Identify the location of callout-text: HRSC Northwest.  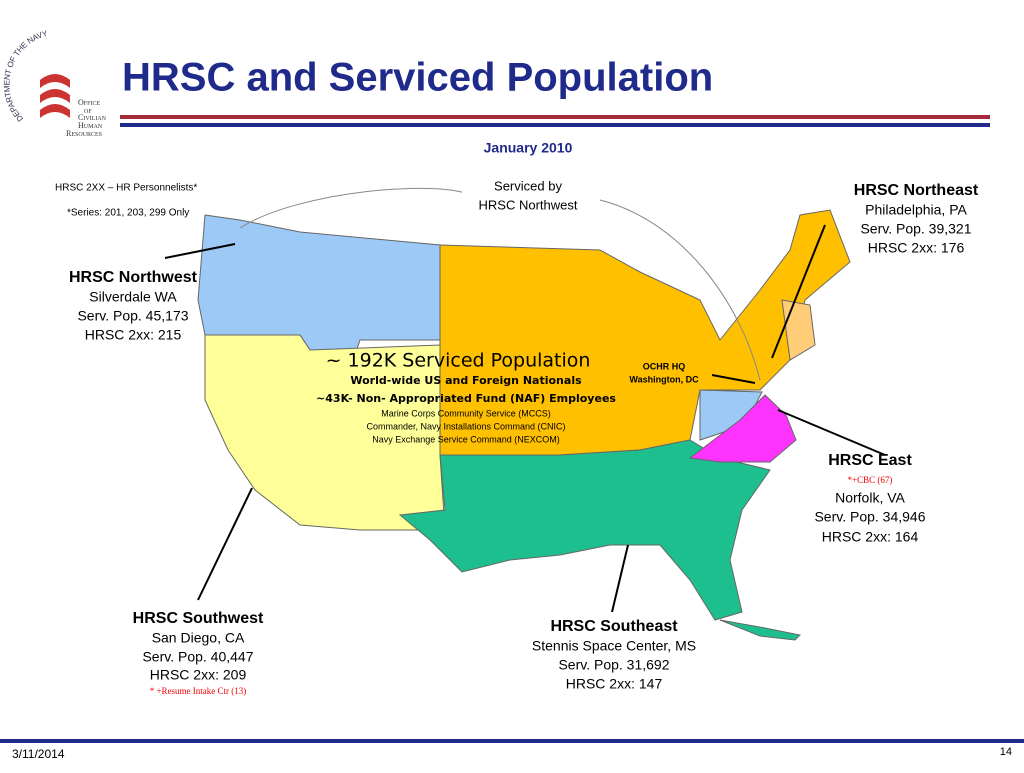
(528, 204).